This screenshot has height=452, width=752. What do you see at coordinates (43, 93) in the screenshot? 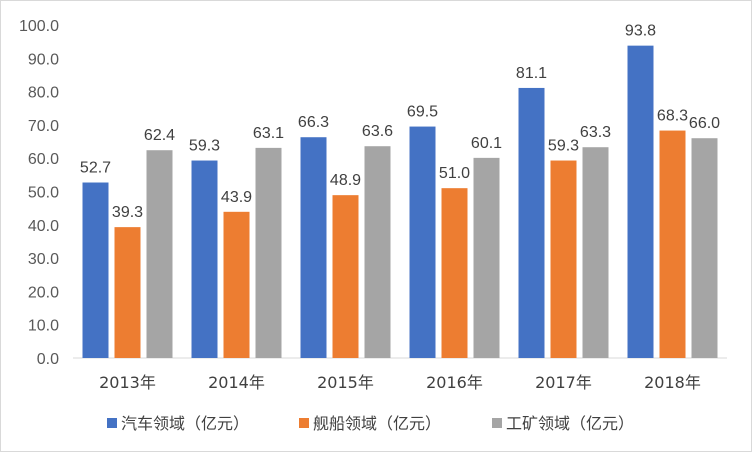
I see `y-tick-label: 80.0` at bounding box center [43, 93].